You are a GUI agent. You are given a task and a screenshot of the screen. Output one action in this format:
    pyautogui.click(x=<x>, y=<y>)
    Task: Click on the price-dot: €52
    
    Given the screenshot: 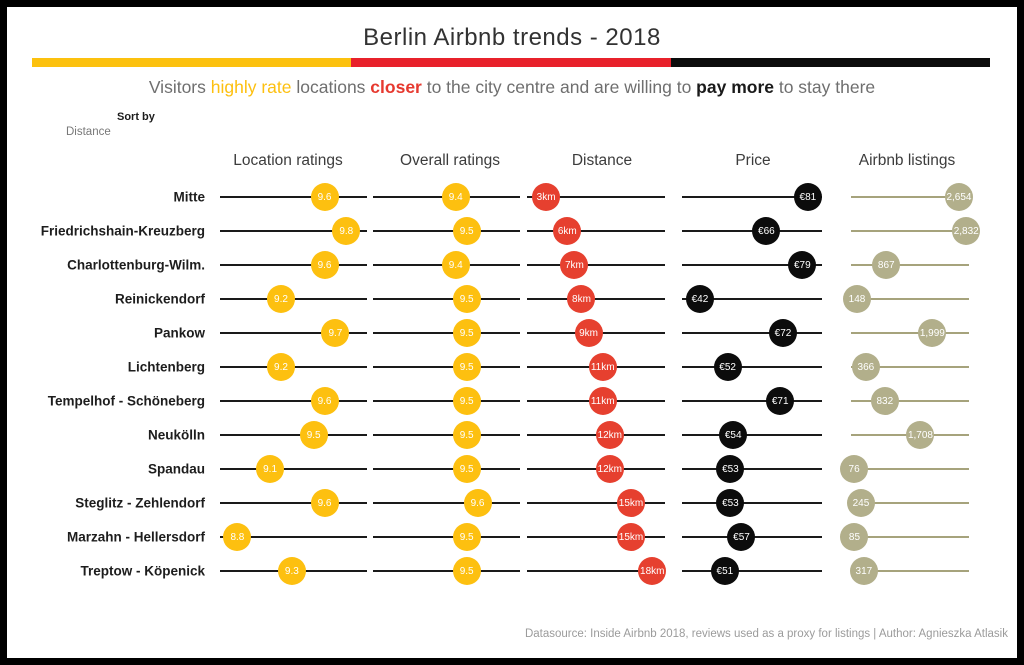 What is the action you would take?
    pyautogui.click(x=727, y=367)
    